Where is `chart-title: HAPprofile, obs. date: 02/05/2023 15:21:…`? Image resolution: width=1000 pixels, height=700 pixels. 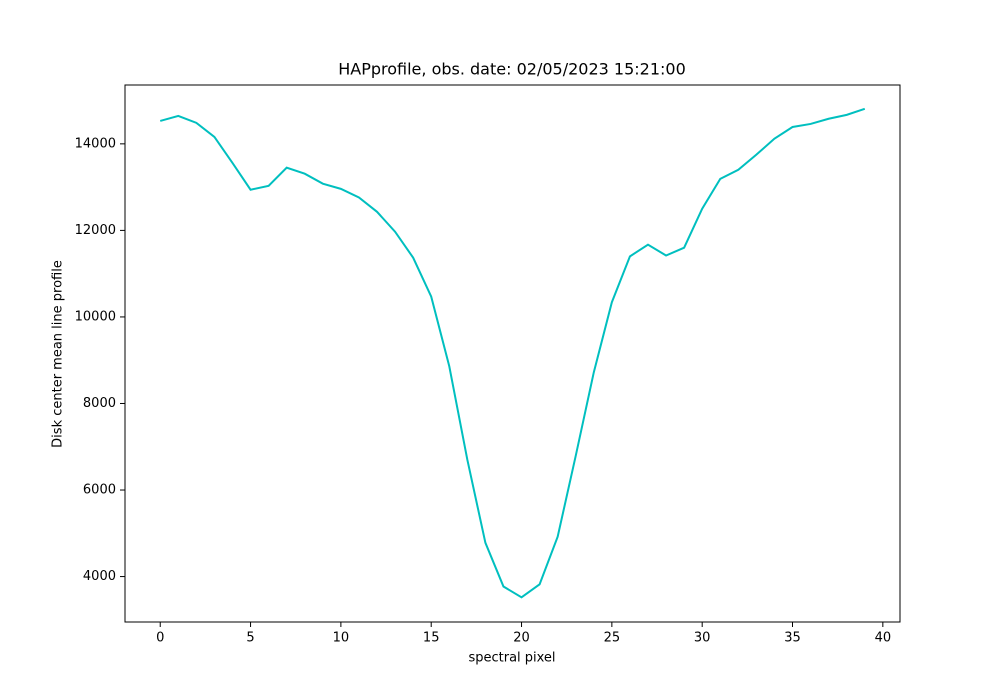
chart-title: HAPprofile, obs. date: 02/05/2023 15:21:… is located at coordinates (512, 69).